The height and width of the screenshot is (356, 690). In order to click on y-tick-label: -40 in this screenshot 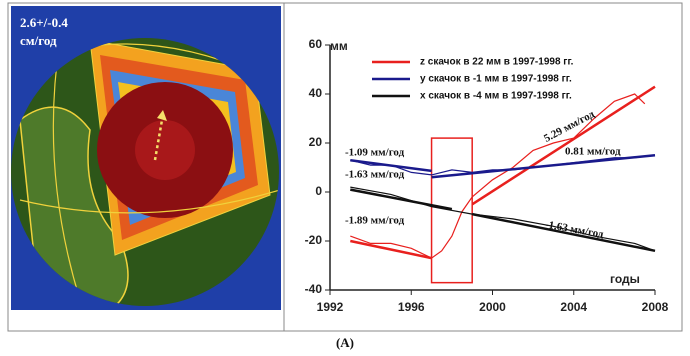, I will do `click(314, 289)`.